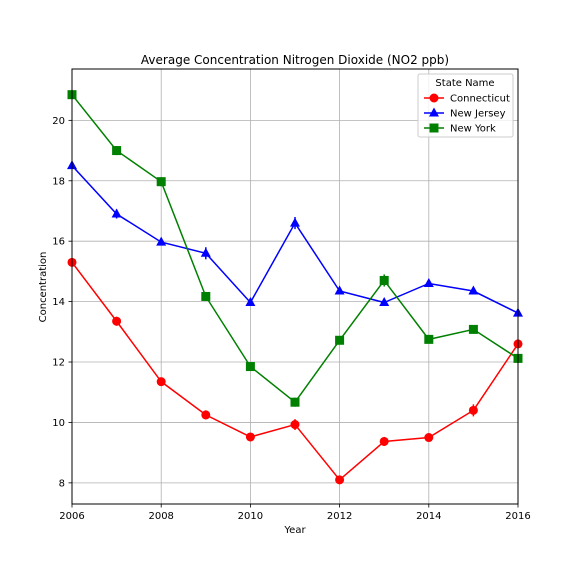 The image size is (576, 576). I want to click on x-tick-label: 2008, so click(160, 516).